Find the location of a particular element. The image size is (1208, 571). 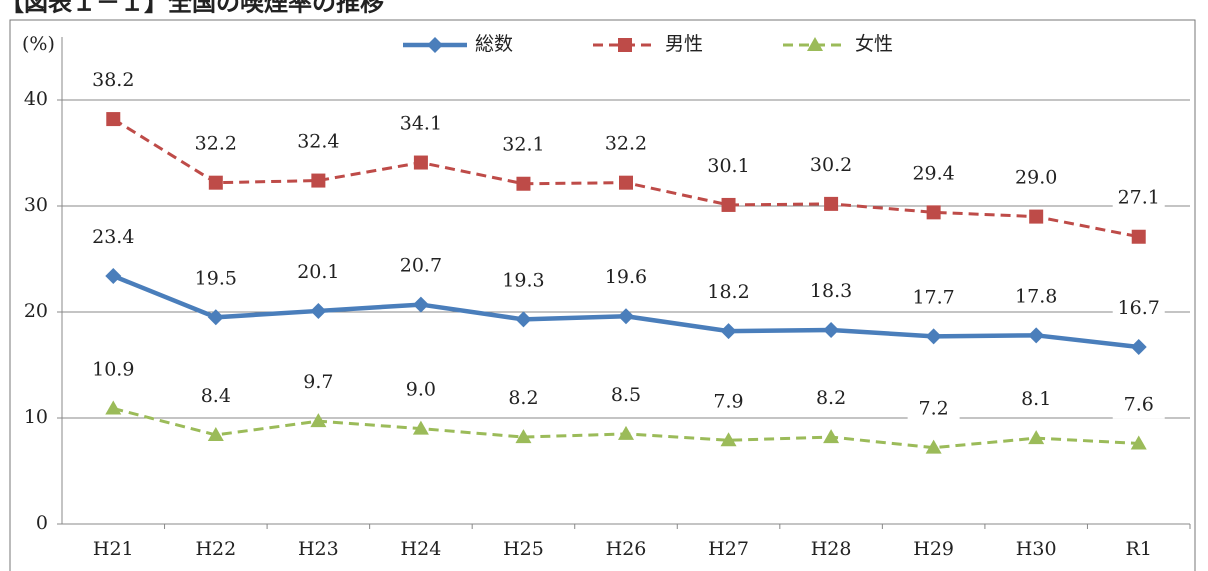

x-tick-label: H27 is located at coordinates (728, 549).